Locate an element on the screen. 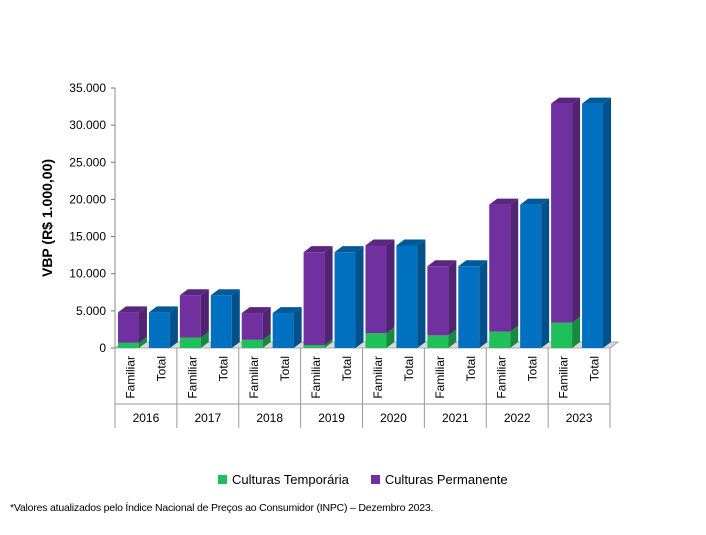 This screenshot has width=706, height=535. bar-total-2020-front is located at coordinates (407, 296).